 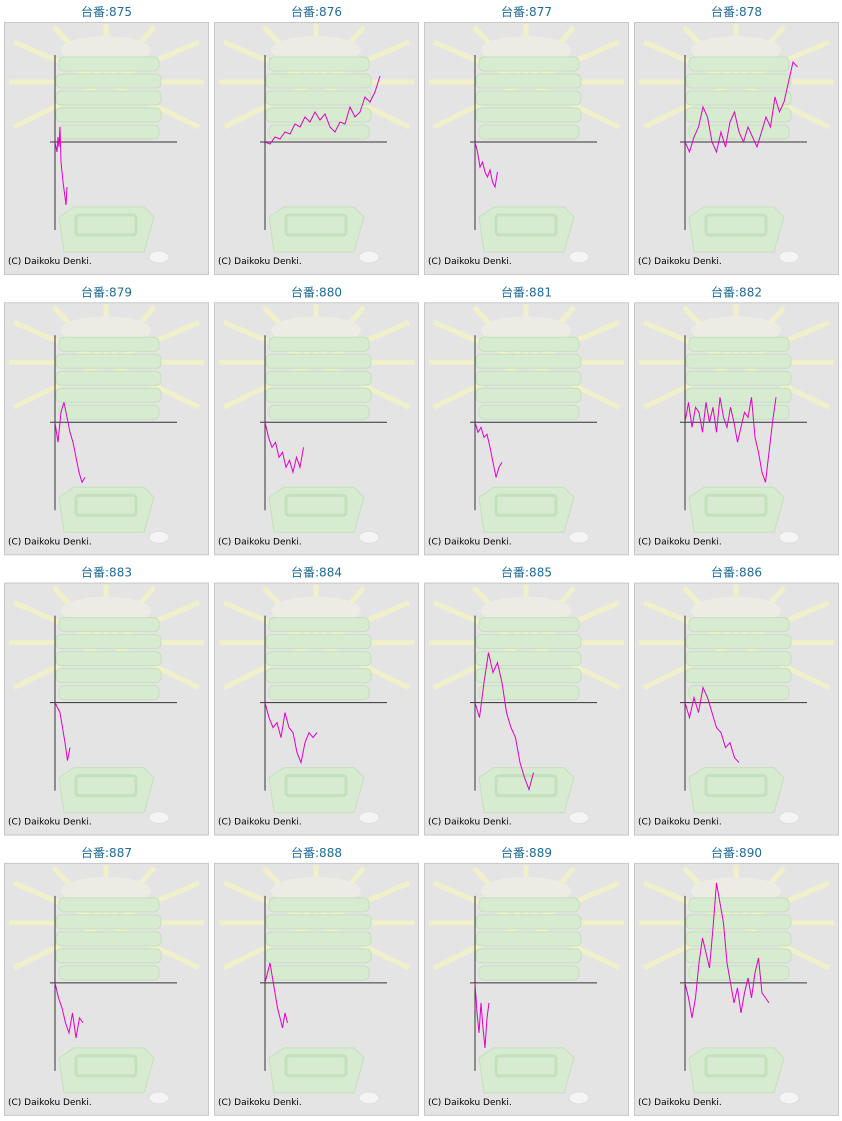 What do you see at coordinates (526, 572) in the screenshot?
I see `chart-title: 台番:885` at bounding box center [526, 572].